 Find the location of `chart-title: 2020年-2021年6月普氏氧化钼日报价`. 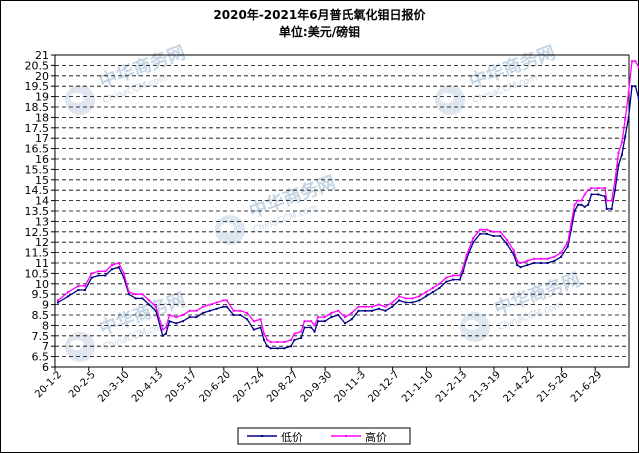

chart-title: 2020年-2021年6月普氏氧化钼日报价 is located at coordinates (319, 15).